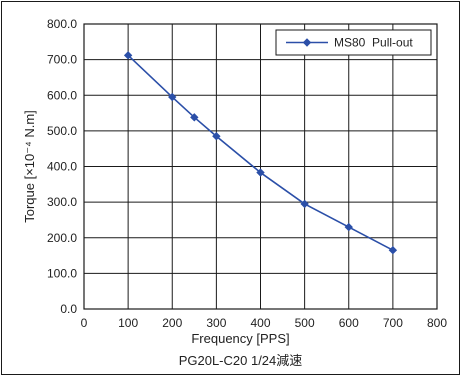  I want to click on x-tick-label: 500, so click(305, 323).